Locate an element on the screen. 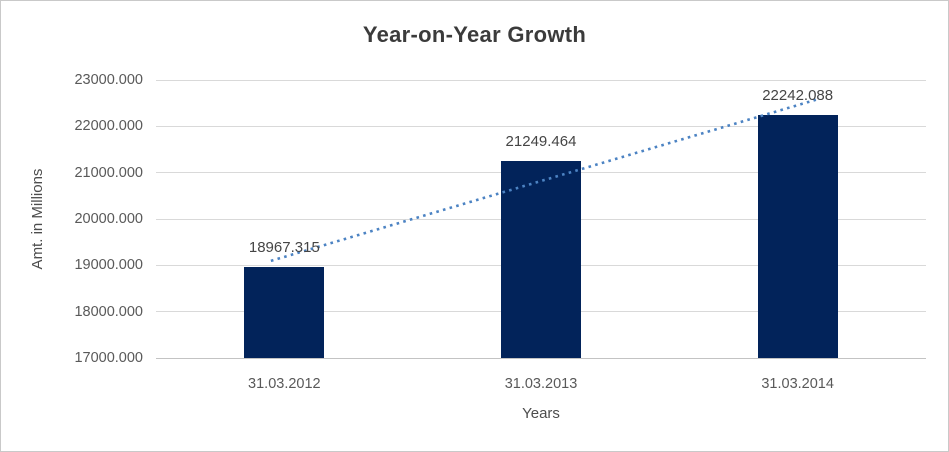 The width and height of the screenshot is (949, 452). bar-data-label: 18967.315 is located at coordinates (284, 247).